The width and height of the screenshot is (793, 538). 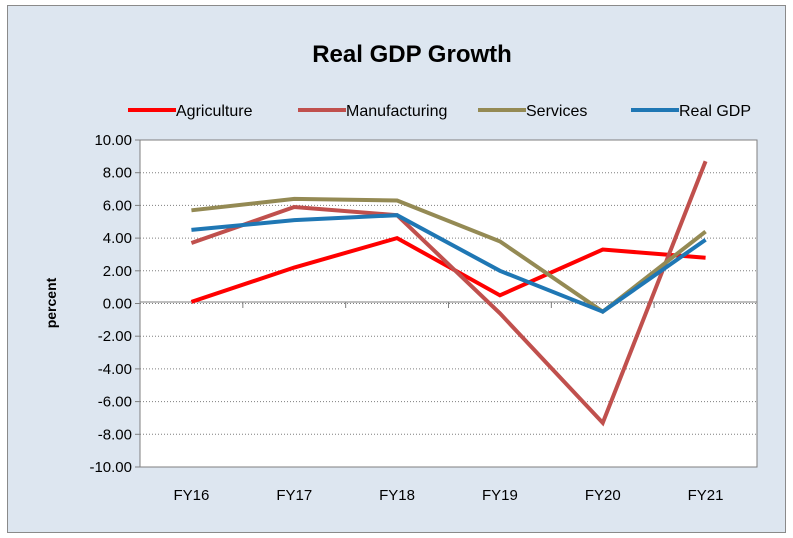 I want to click on y-tick-label: 2.00, so click(x=117, y=271).